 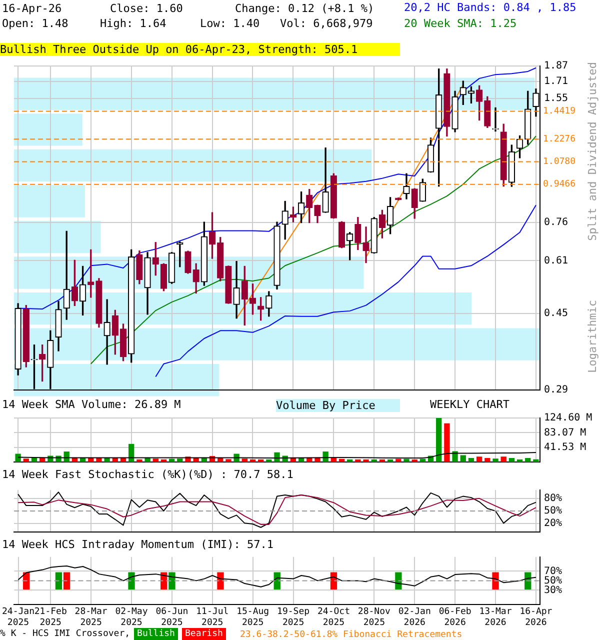 What do you see at coordinates (304, 8) in the screenshot?
I see `text: Change: 0.12 (+8.1 %)` at bounding box center [304, 8].